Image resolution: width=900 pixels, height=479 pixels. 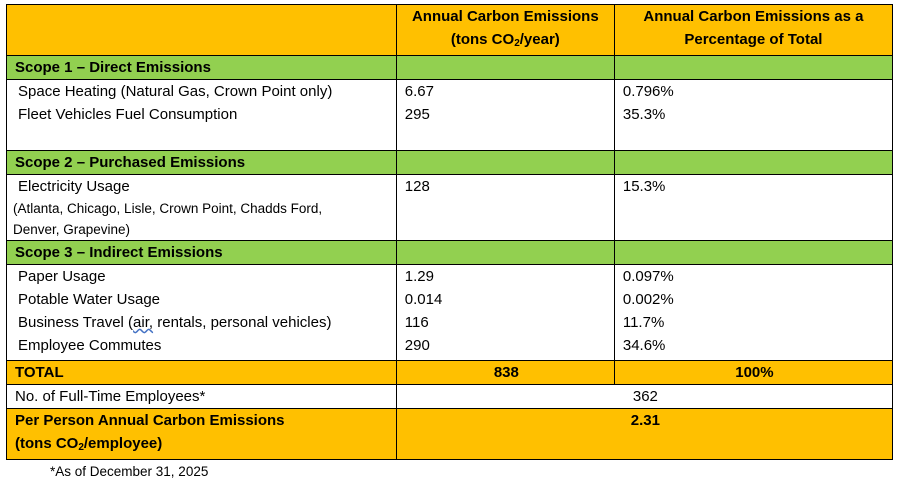 What do you see at coordinates (753, 372) in the screenshot?
I see `total-pct: 100%` at bounding box center [753, 372].